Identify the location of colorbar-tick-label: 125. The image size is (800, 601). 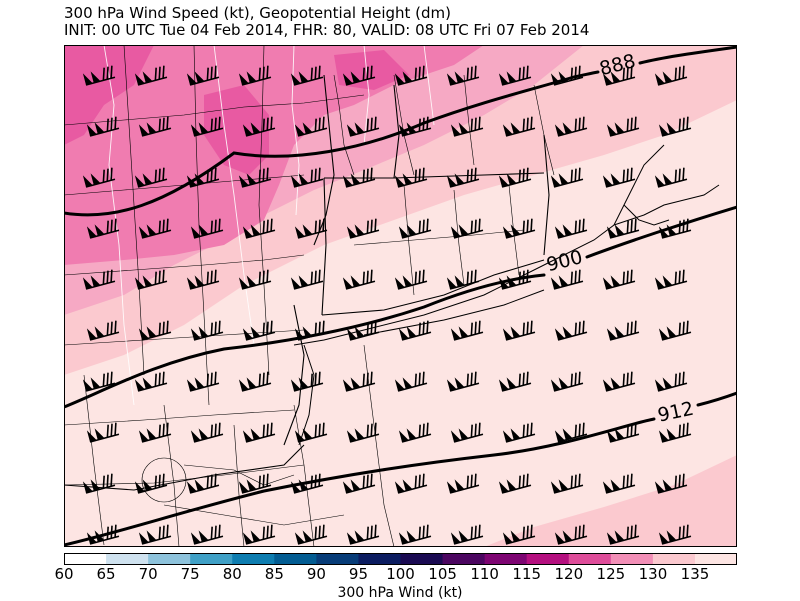
(611, 574).